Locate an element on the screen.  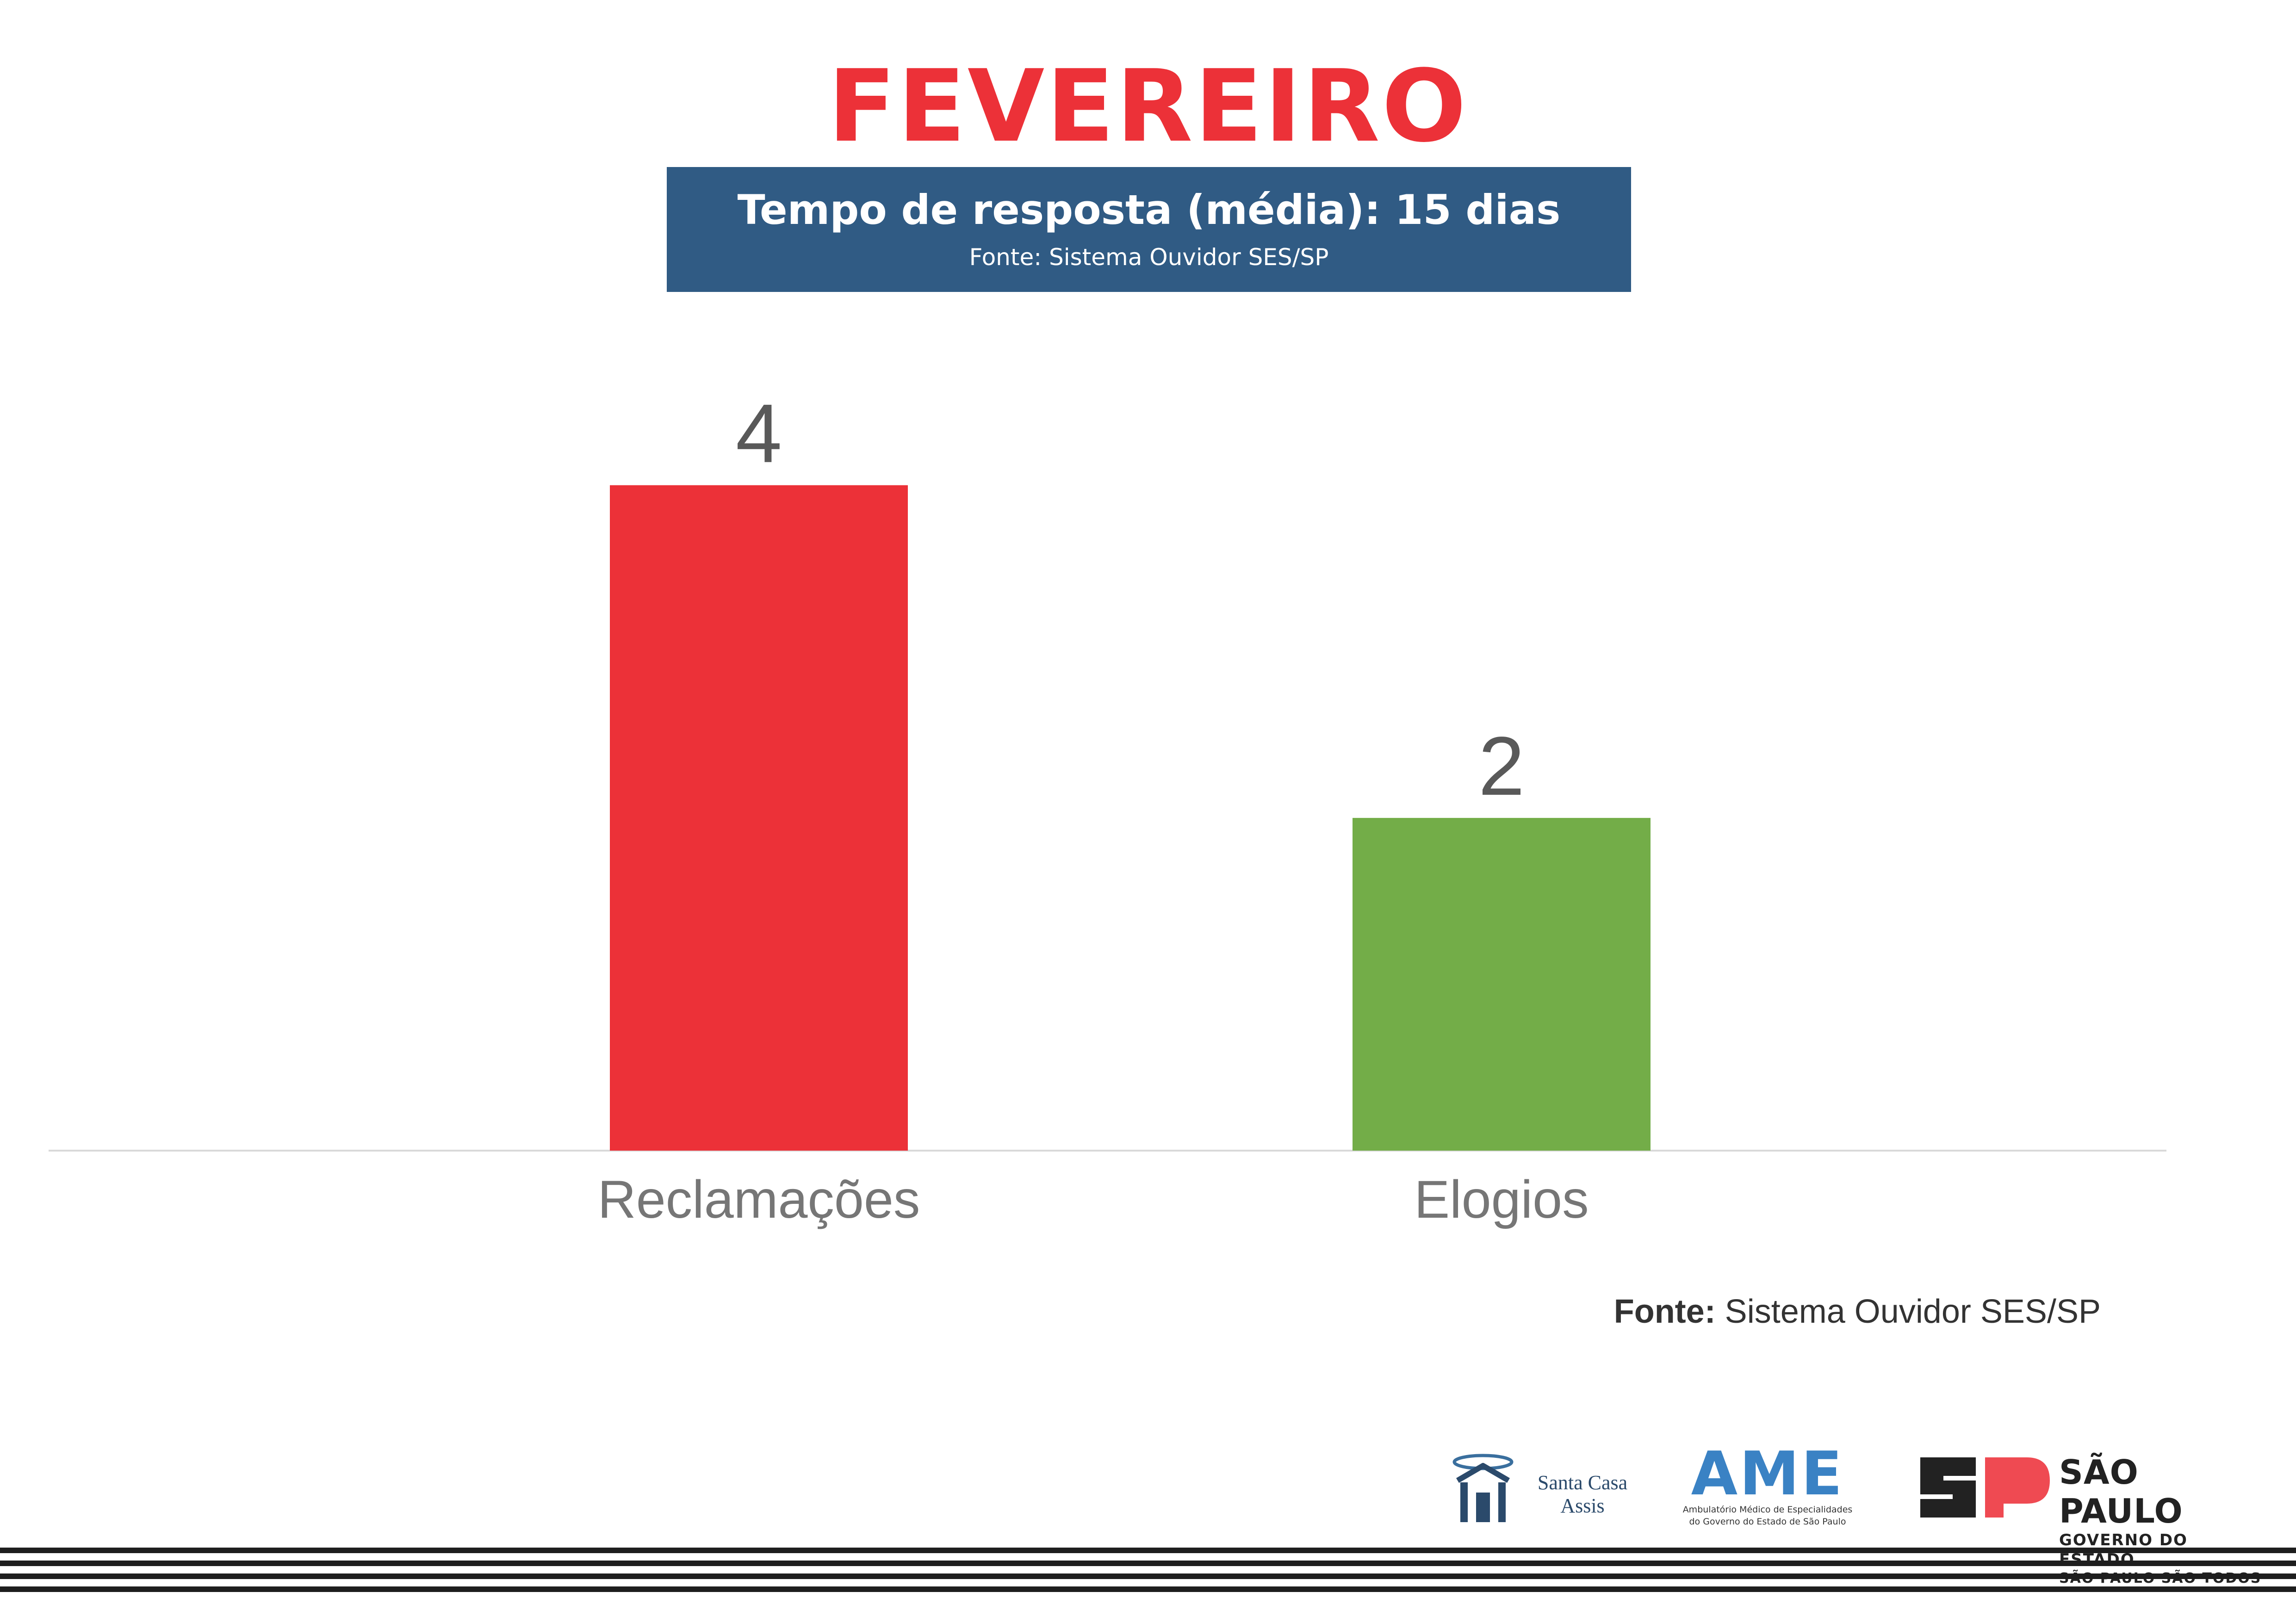
sp-monogram-icon is located at coordinates (1985, 1487).